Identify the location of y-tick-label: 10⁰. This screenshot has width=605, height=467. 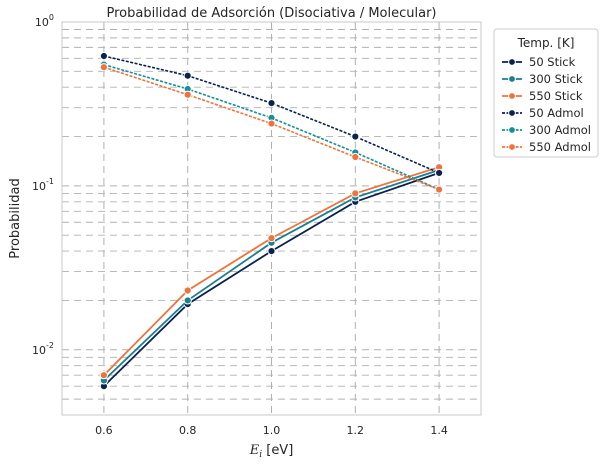
(44, 21).